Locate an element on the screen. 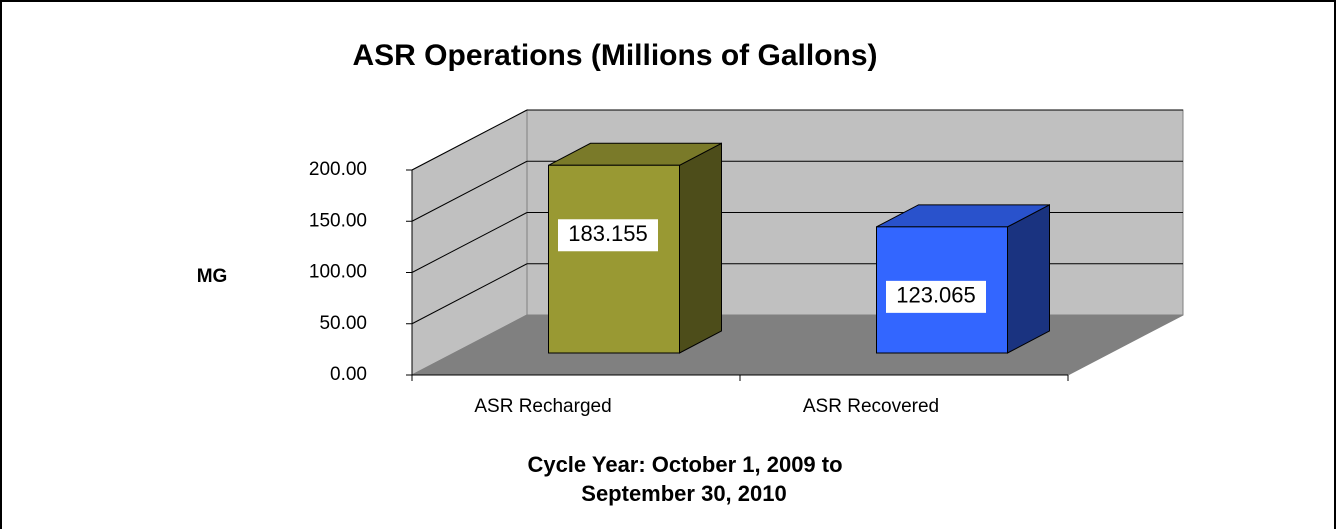 This screenshot has height=529, width=1336. y-tick-label: 150.00 is located at coordinates (338, 220).